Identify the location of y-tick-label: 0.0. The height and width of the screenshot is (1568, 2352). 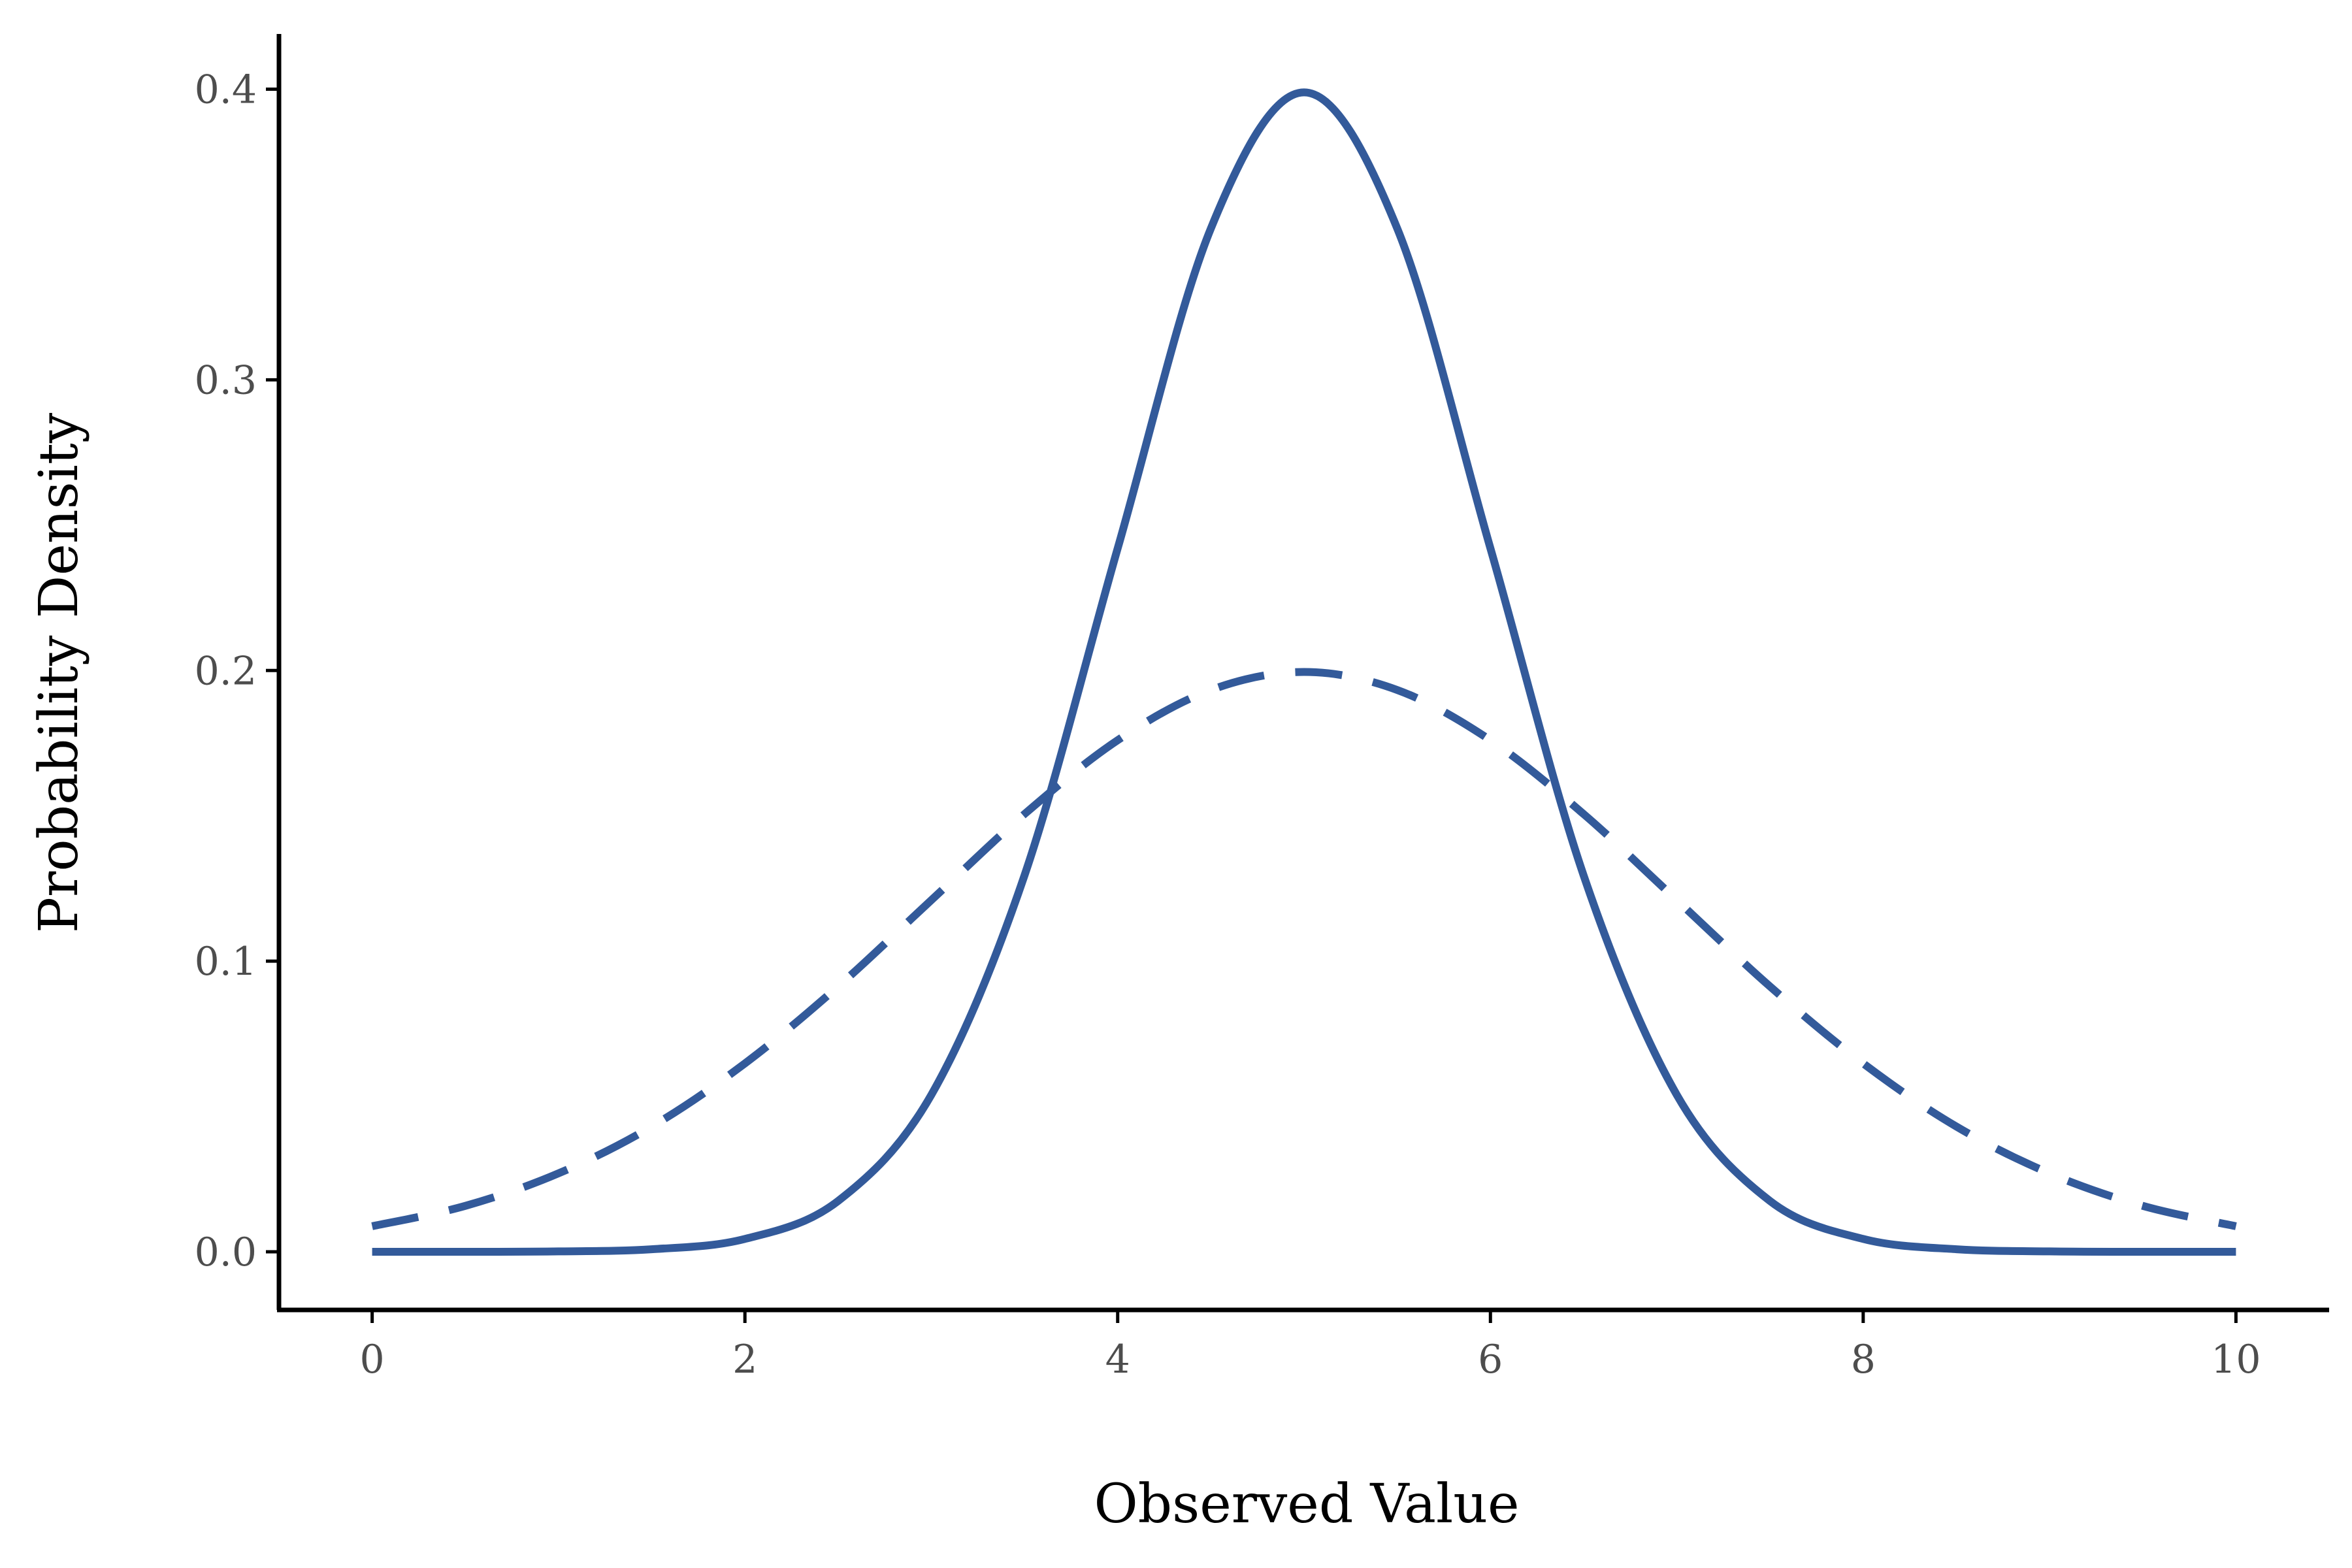
(226, 1252).